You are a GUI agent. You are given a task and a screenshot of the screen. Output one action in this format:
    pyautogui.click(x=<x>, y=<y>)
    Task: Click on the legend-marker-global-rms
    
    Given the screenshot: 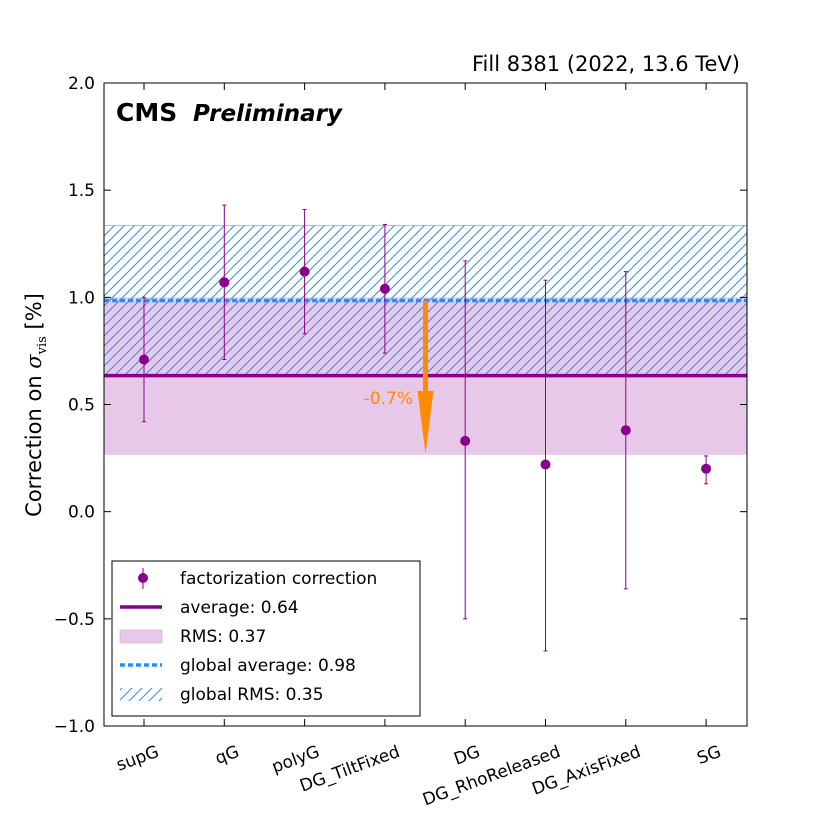 What is the action you would take?
    pyautogui.click(x=141, y=694)
    